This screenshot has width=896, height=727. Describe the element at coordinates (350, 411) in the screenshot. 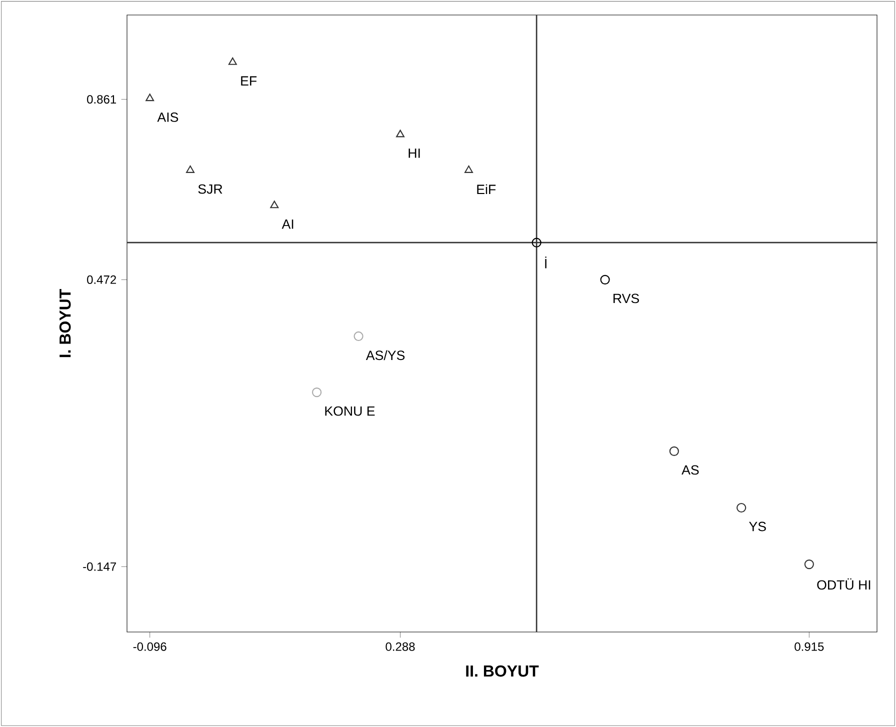

I see `annotation: KONU E` at that location.